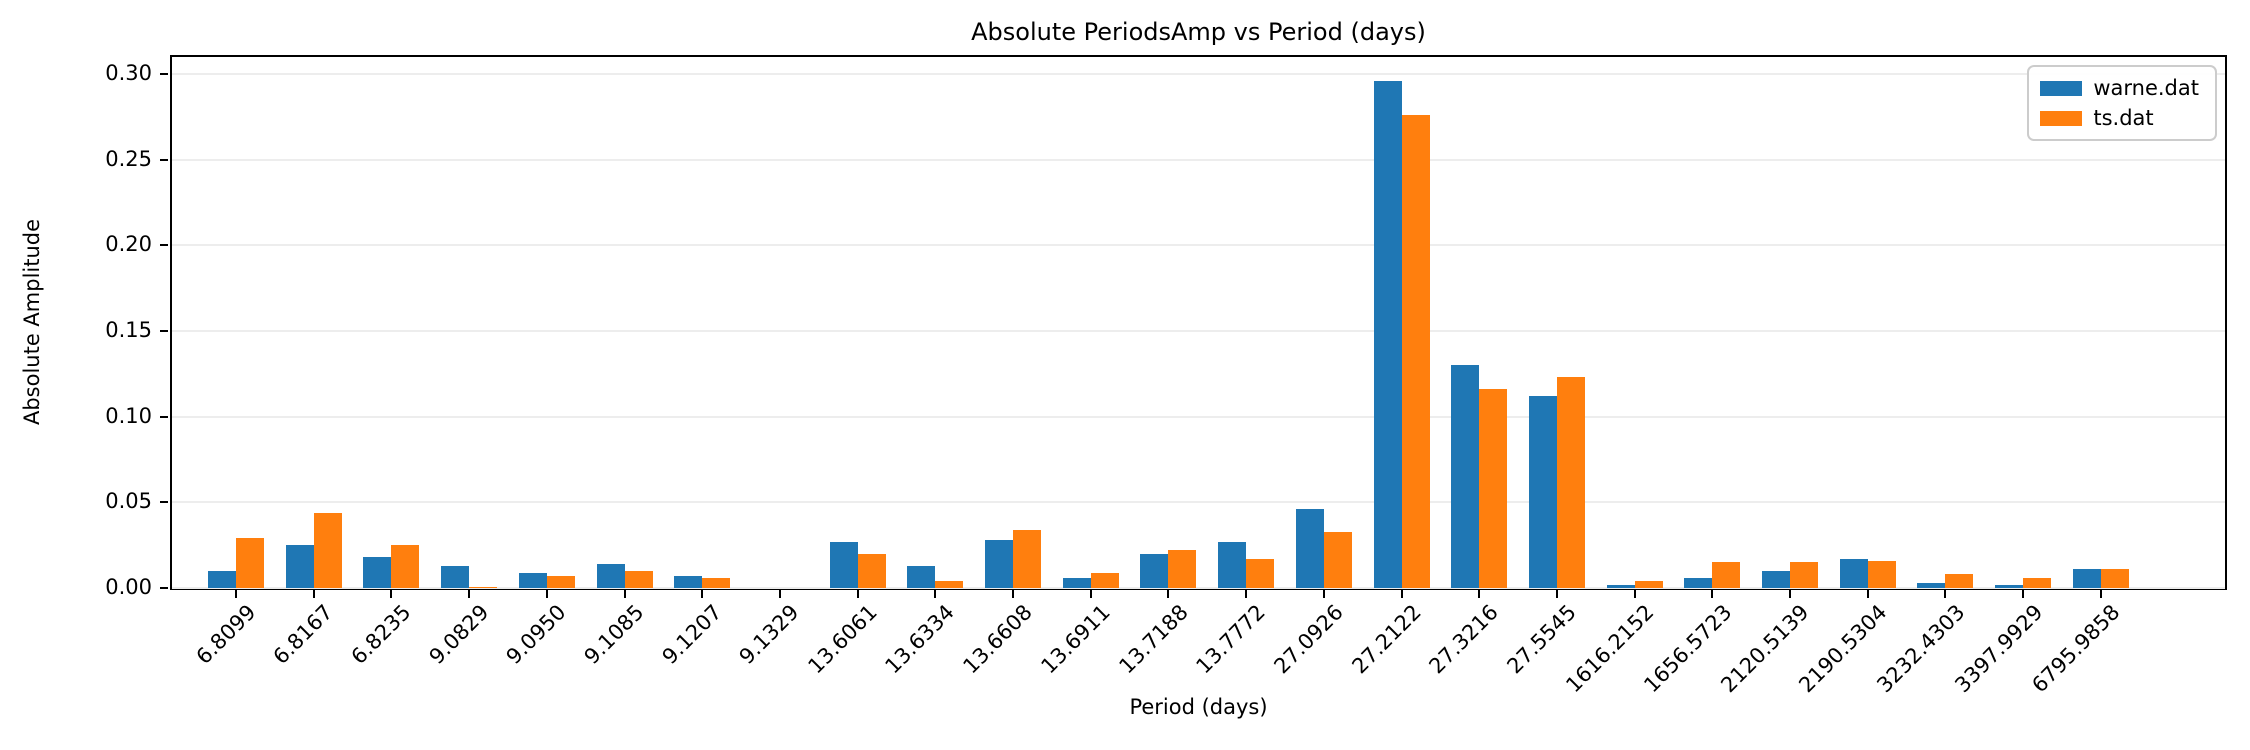 This screenshot has width=2250, height=750. Describe the element at coordinates (128, 415) in the screenshot. I see `y-tick-label: 0.10` at that location.